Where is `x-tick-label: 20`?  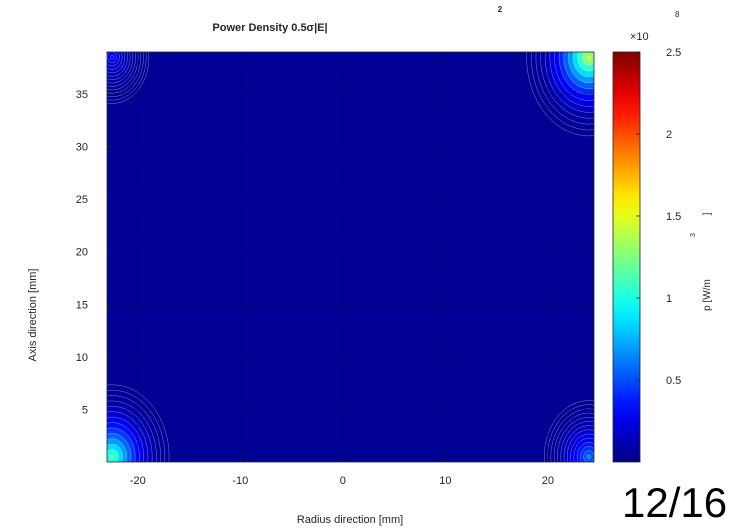
x-tick-label: 20 is located at coordinates (548, 481).